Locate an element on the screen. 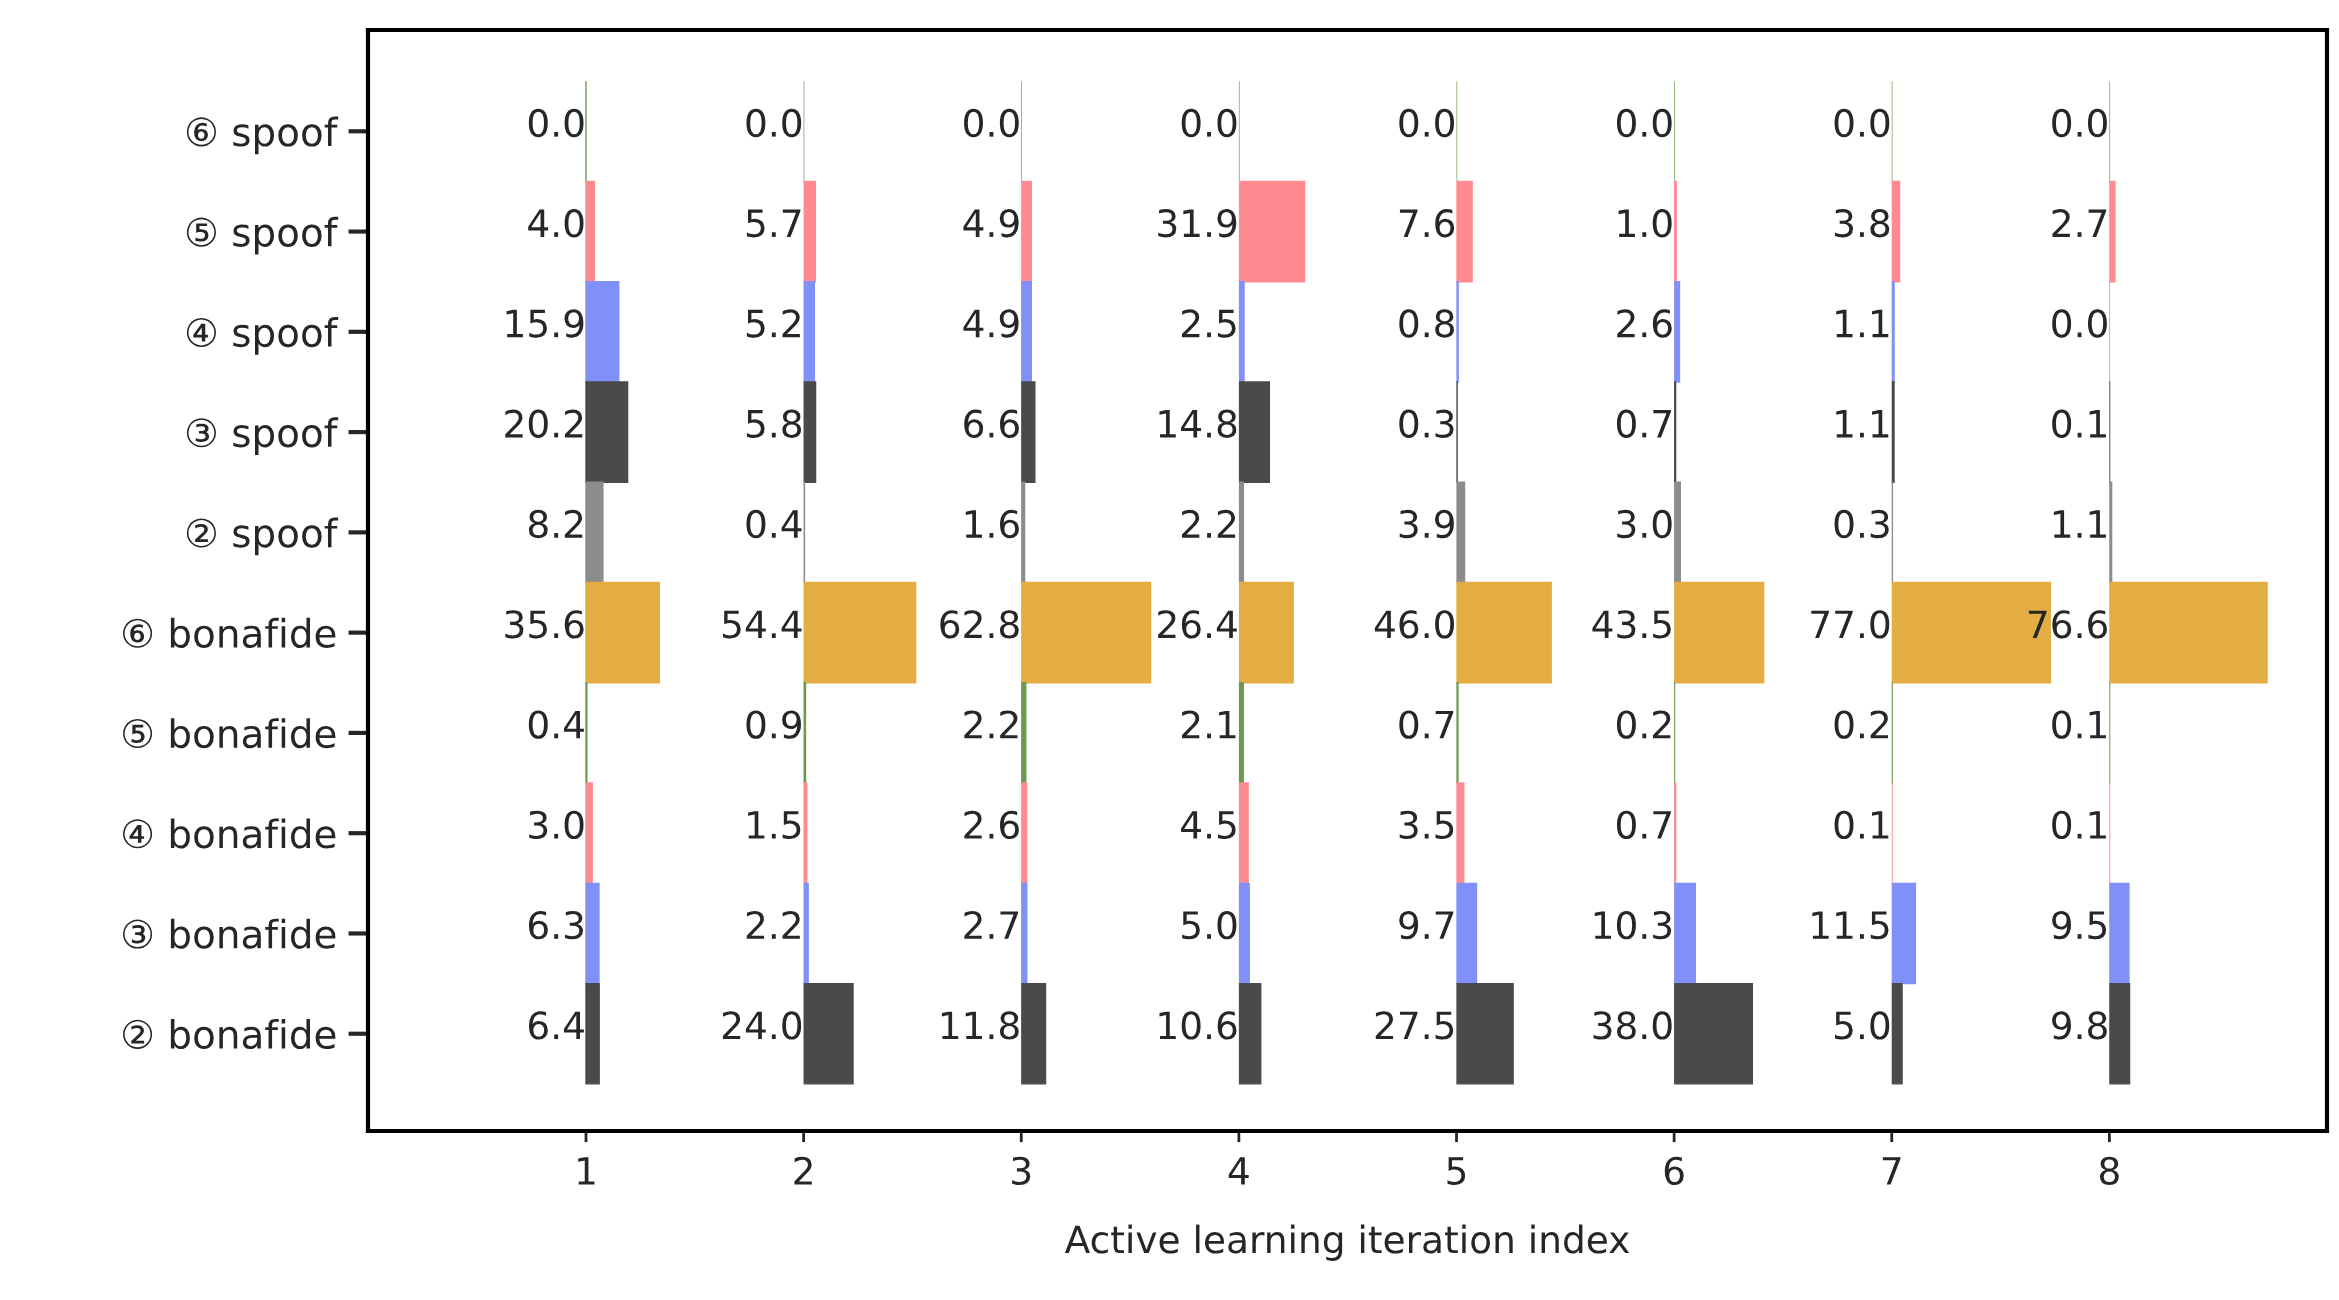  data-label: 4.0 is located at coordinates (556, 223).